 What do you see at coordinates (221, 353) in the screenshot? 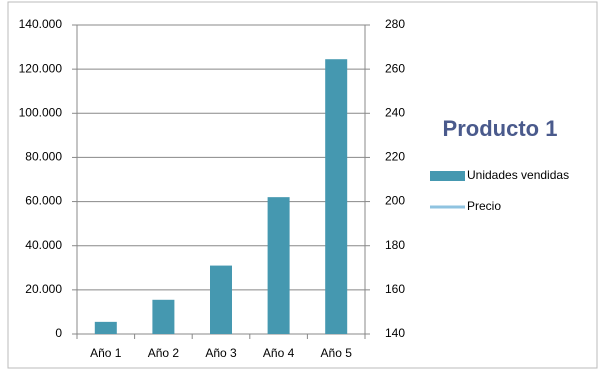
I see `x-tick-label: Año 3` at bounding box center [221, 353].